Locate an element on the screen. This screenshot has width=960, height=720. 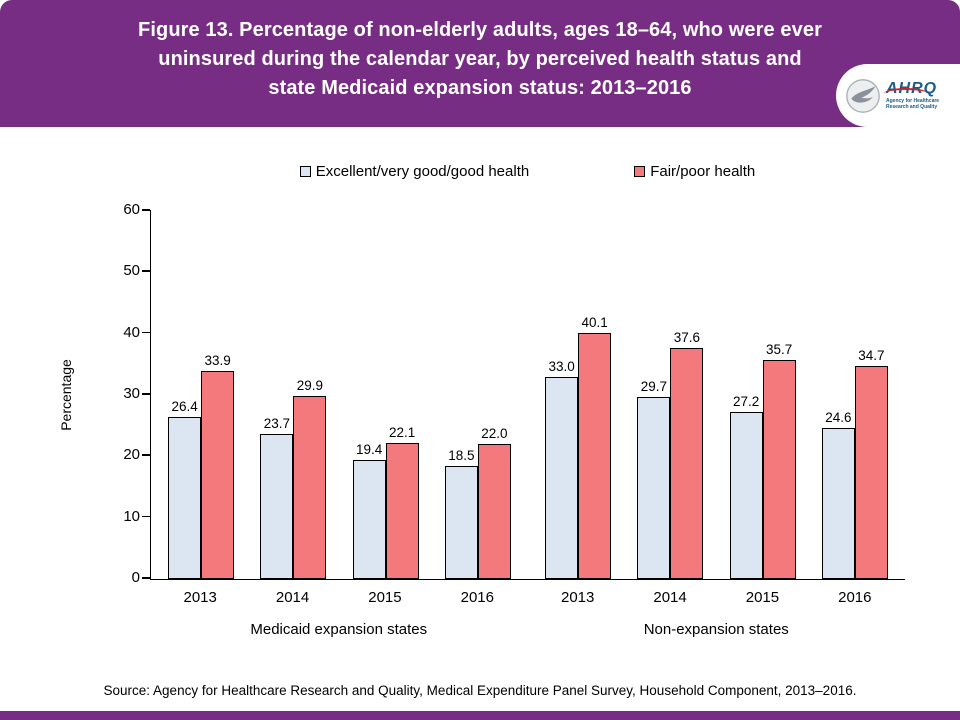
year-cluster: 26.4 33.9 is located at coordinates (201, 466).